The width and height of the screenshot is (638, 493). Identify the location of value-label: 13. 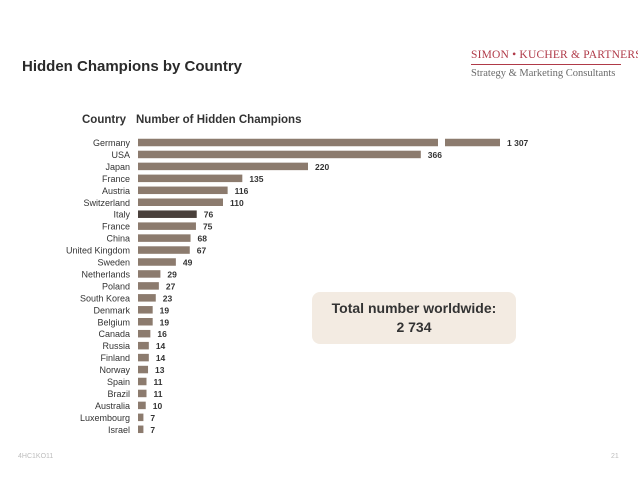
(160, 370).